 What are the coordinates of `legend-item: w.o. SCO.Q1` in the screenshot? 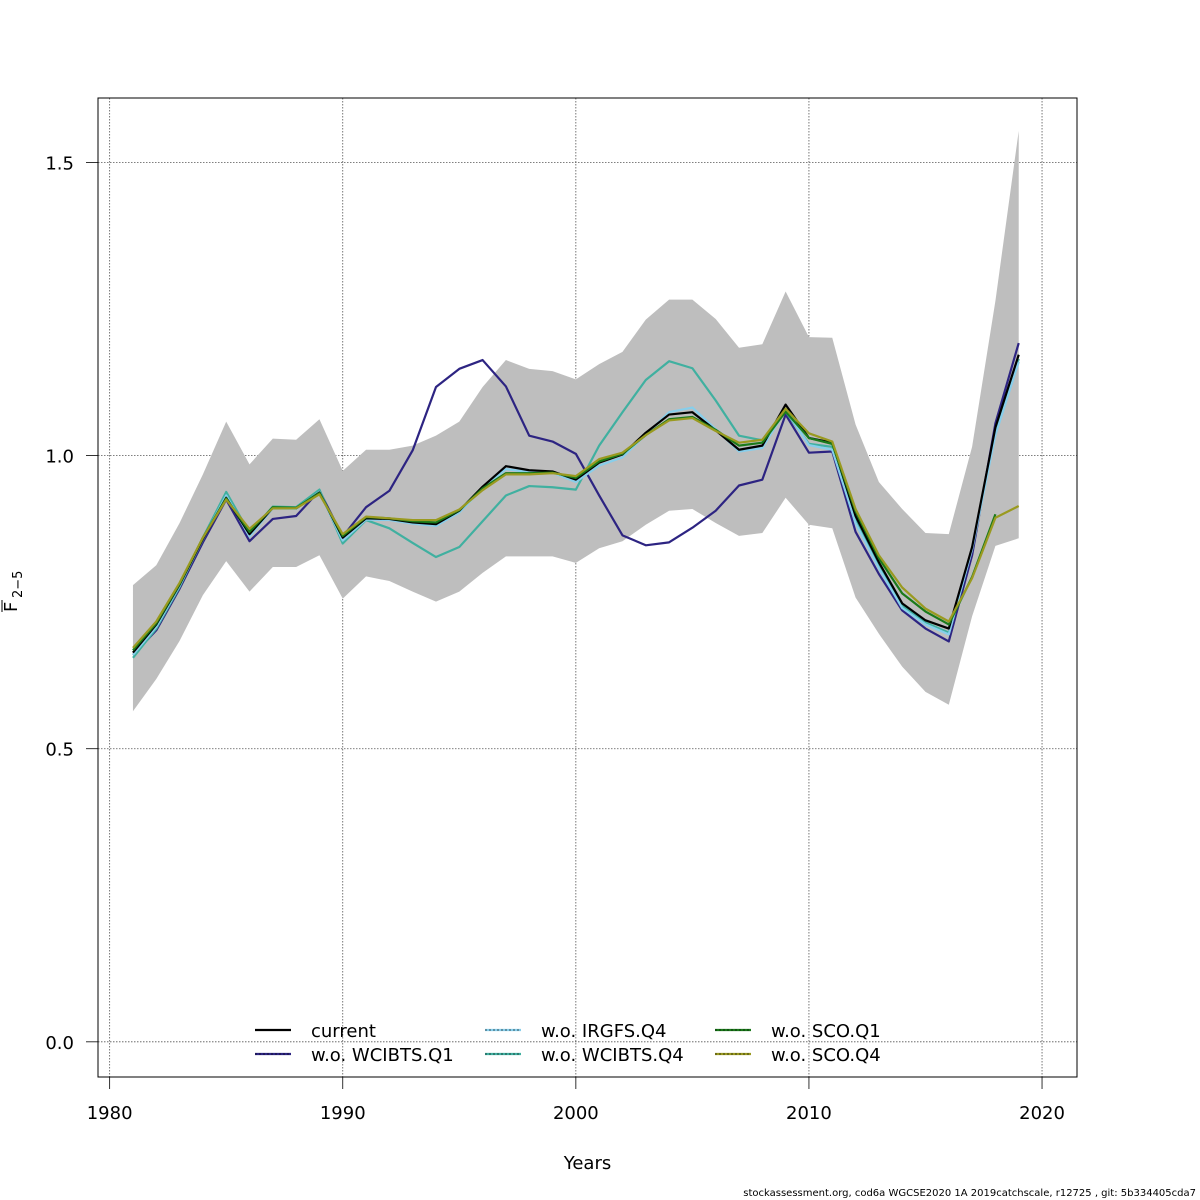 It's located at (798, 1031).